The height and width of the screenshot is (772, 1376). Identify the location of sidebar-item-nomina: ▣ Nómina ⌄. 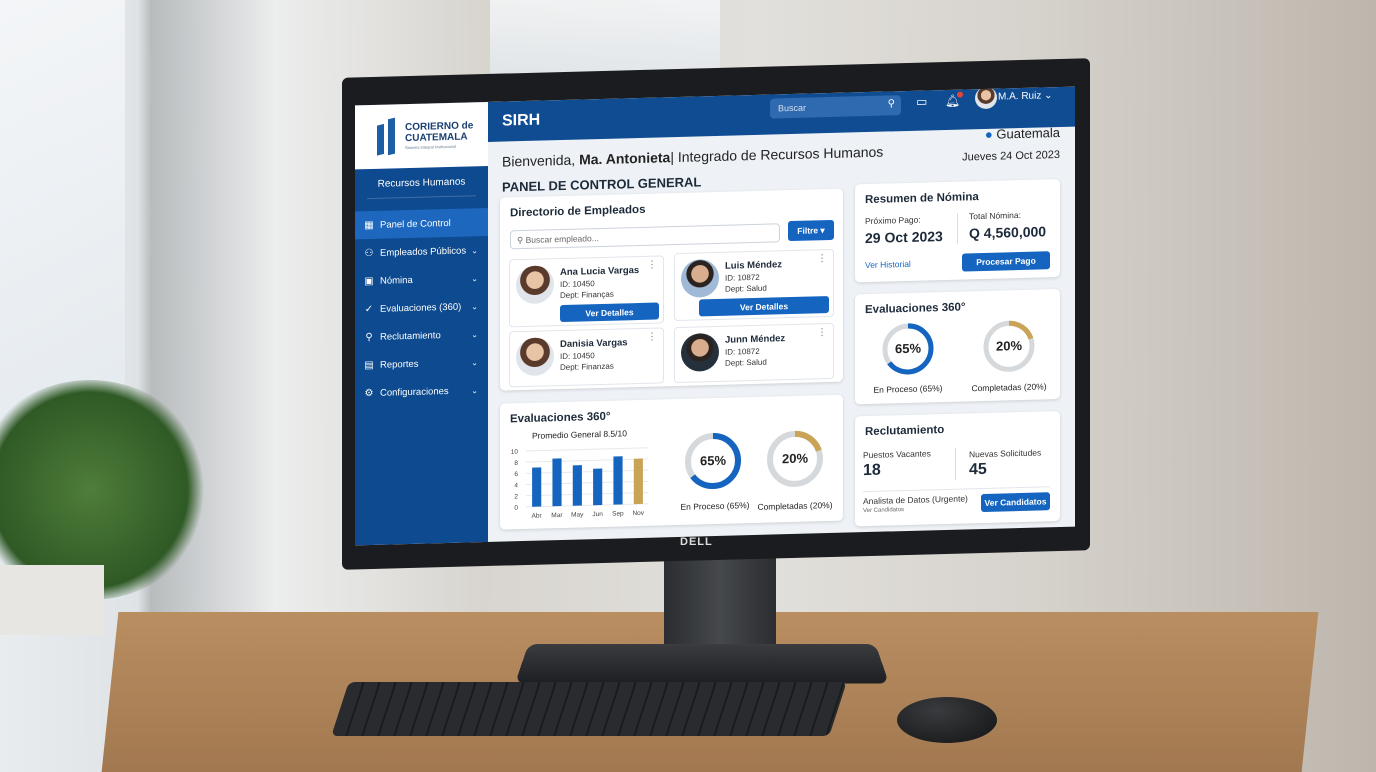
(421, 280).